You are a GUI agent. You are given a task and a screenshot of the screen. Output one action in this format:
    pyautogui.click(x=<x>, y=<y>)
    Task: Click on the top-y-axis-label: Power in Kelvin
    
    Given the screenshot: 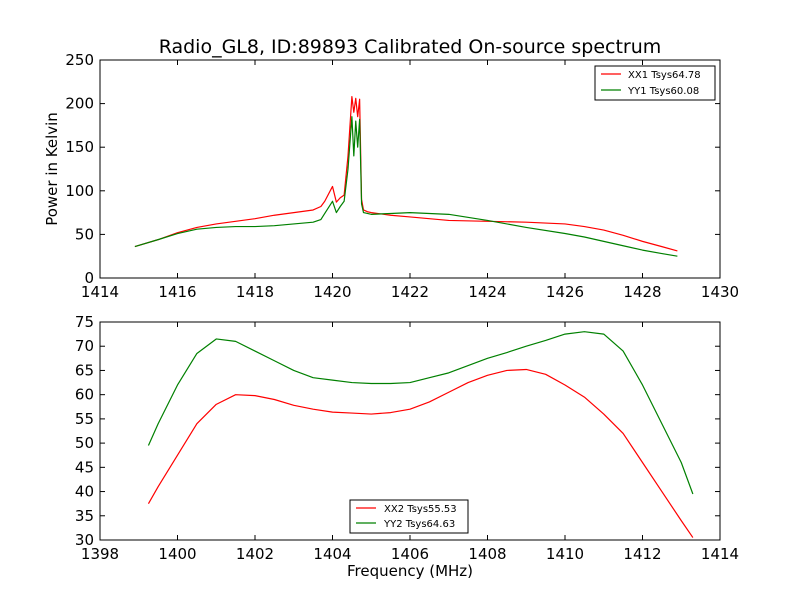 What is the action you would take?
    pyautogui.click(x=52, y=169)
    